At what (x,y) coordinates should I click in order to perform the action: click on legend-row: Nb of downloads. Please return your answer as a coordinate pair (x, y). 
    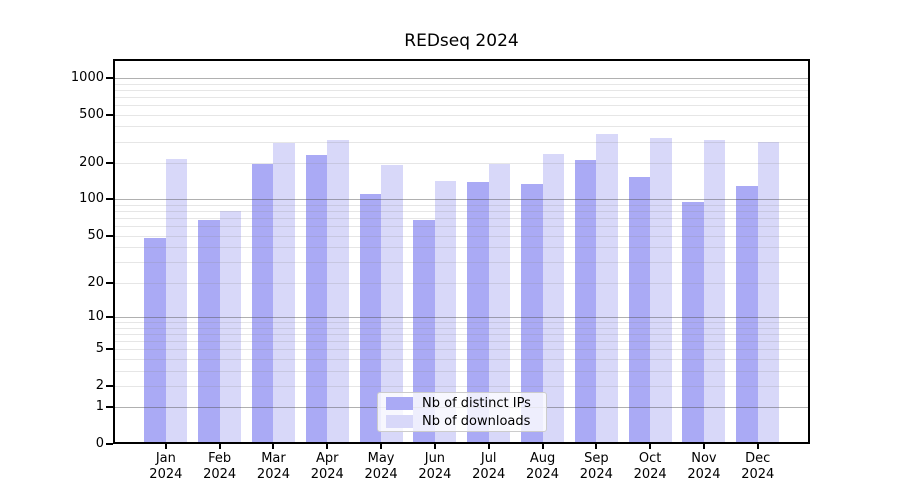
    Looking at the image, I should click on (462, 421).